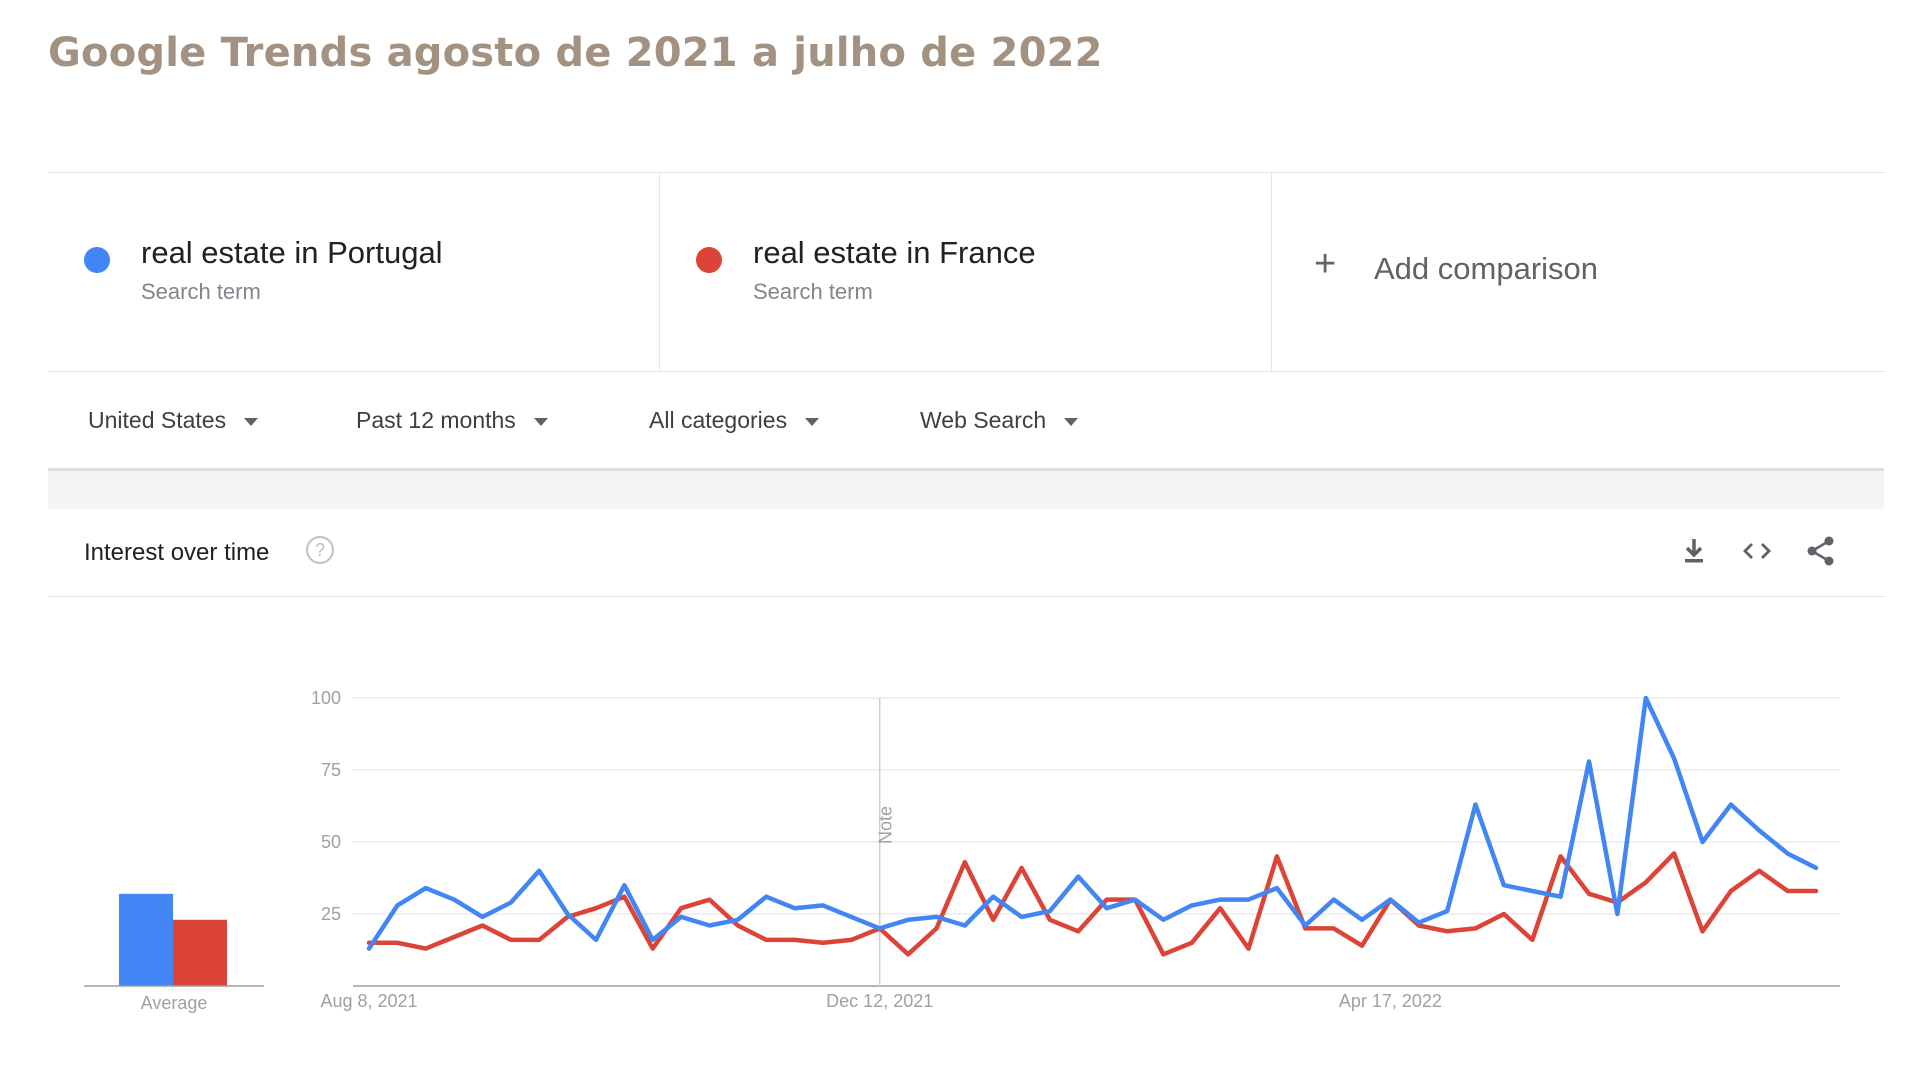 The image size is (1920, 1080). I want to click on region-filter-dropdown: United States, so click(173, 420).